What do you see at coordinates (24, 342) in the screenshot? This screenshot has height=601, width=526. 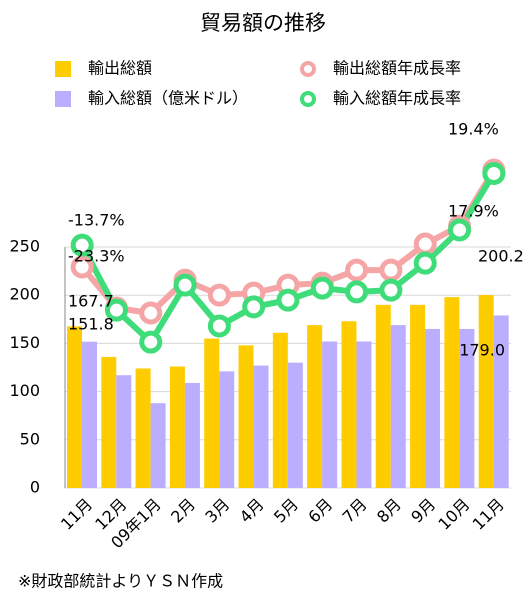 I see `y-tick-label: 150` at bounding box center [24, 342].